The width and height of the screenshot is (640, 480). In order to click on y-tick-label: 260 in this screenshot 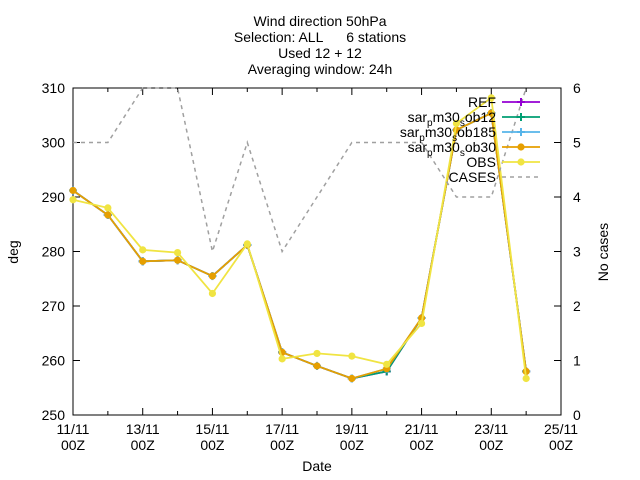, I will do `click(54, 361)`.